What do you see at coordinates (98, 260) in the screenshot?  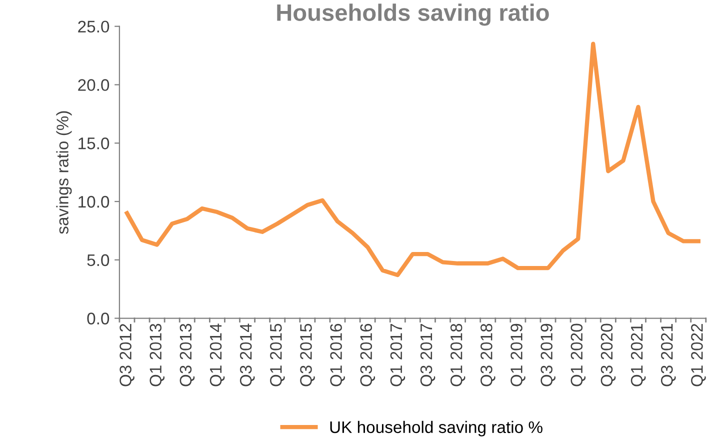 I see `y-tick-label: 5.0` at bounding box center [98, 260].